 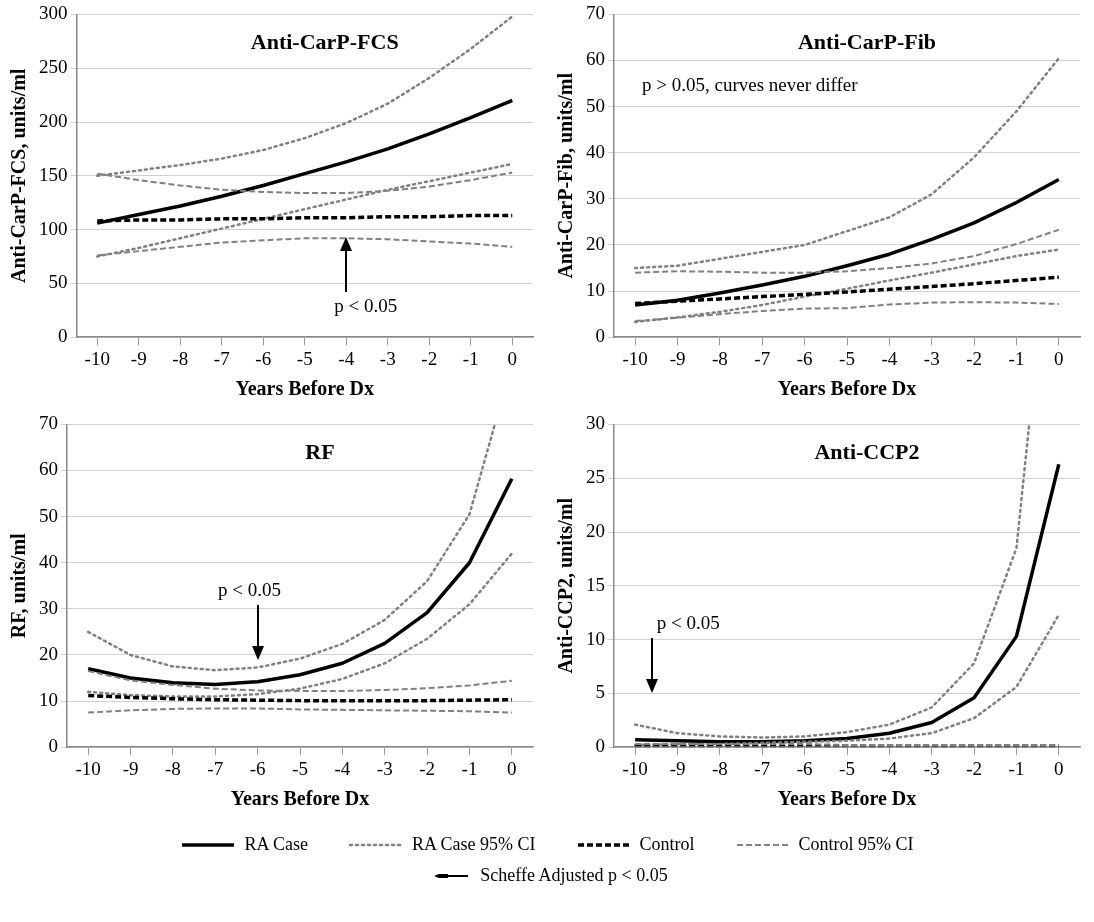 What do you see at coordinates (565, 175) in the screenshot?
I see `y-axis-title: Anti-CarP-Fib, units/ml` at bounding box center [565, 175].